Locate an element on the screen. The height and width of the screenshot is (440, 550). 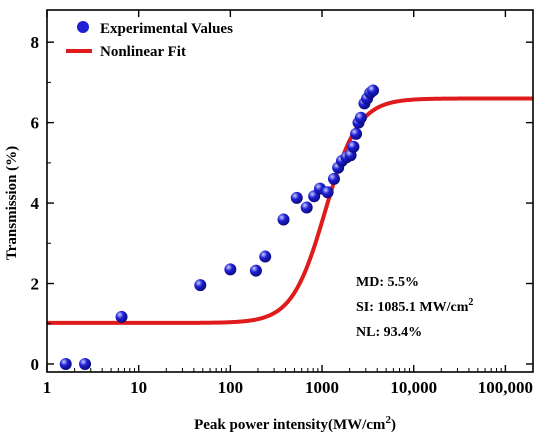
x-tick-label: 100,000 is located at coordinates (505, 387).